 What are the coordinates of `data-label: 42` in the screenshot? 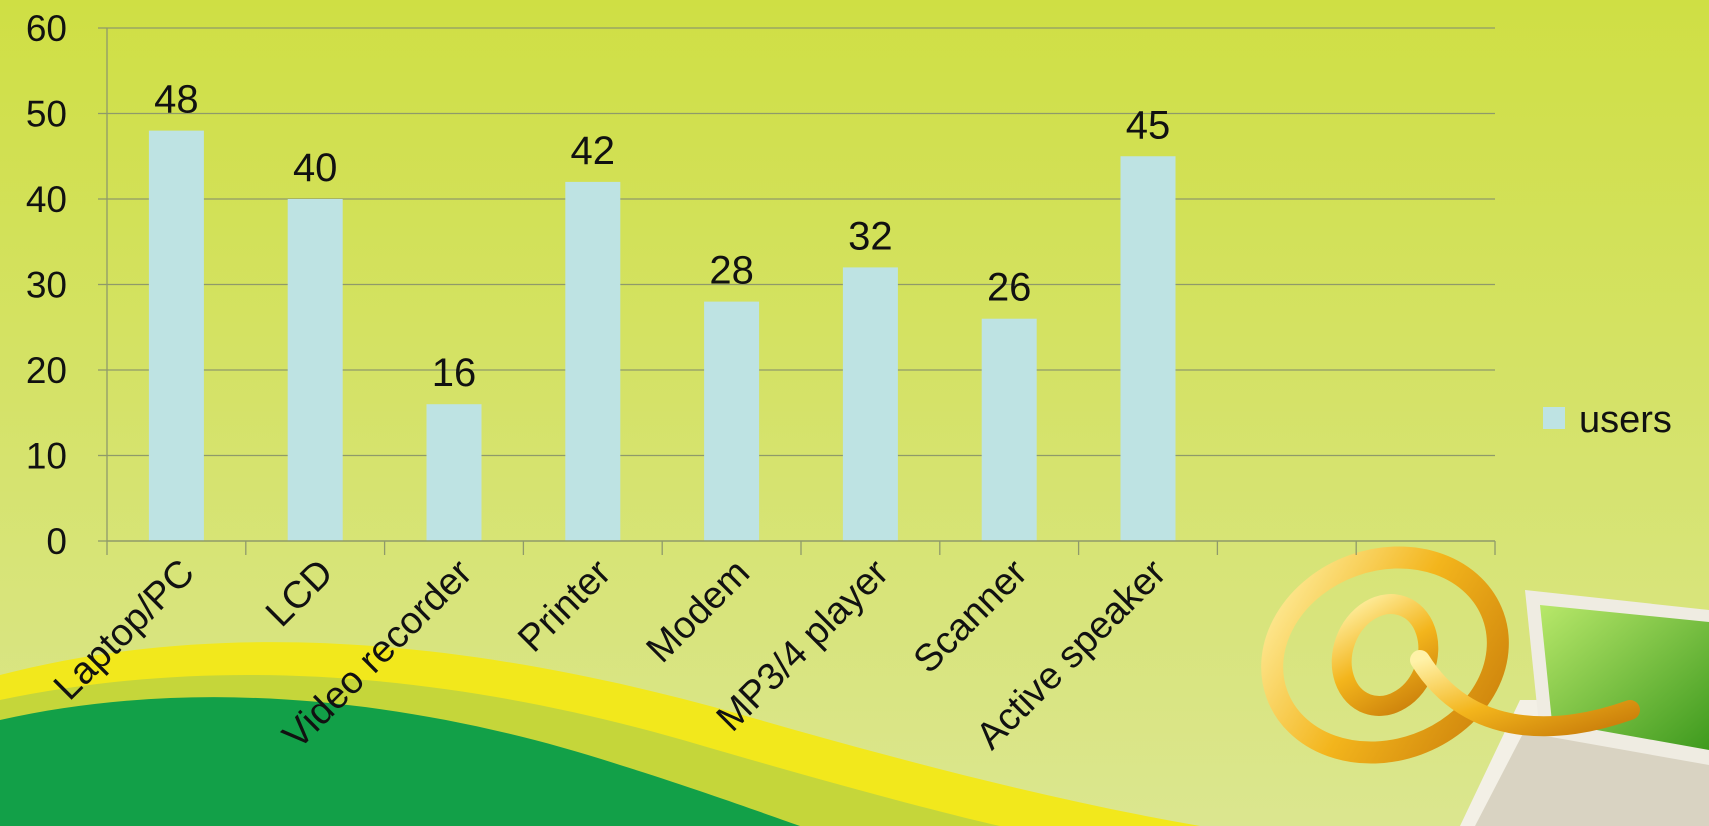 It's located at (593, 151).